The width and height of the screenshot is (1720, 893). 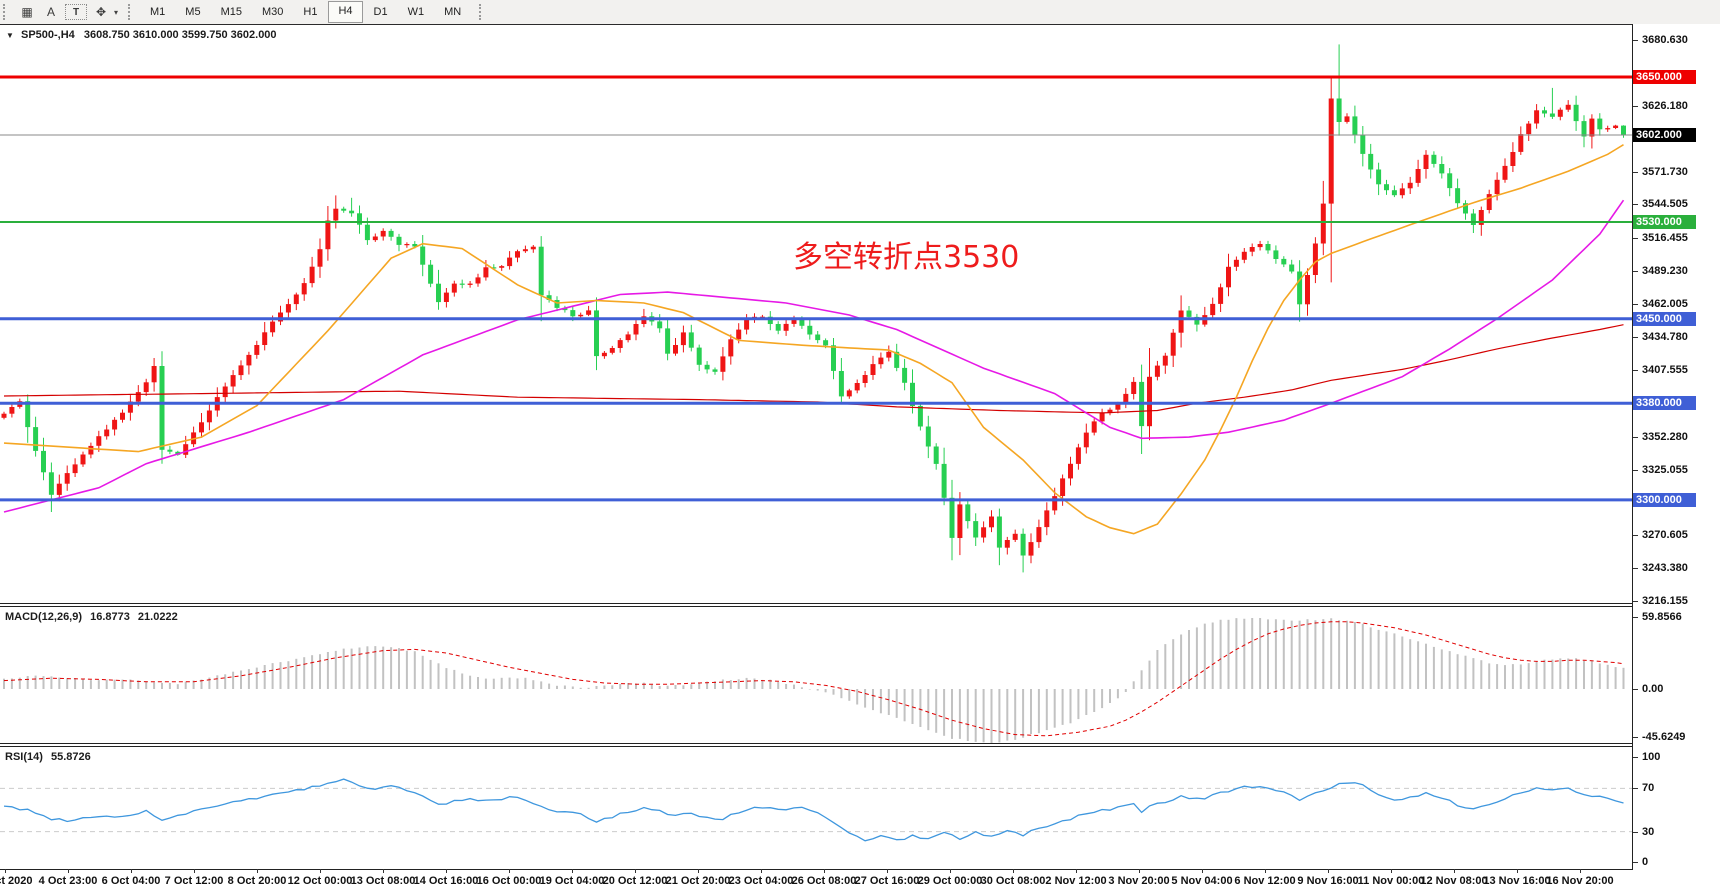 What do you see at coordinates (813, 369) in the screenshot?
I see `ma-slow-line` at bounding box center [813, 369].